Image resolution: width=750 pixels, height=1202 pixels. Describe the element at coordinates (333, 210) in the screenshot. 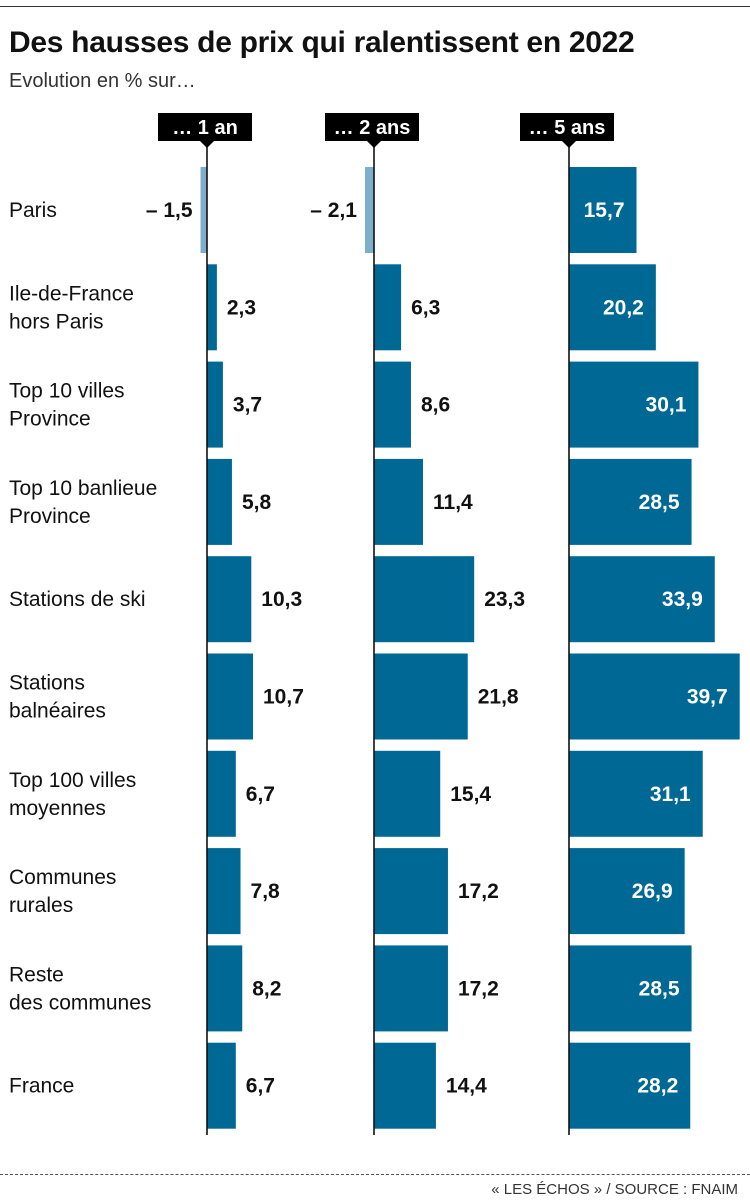

I see `data-label: – 2,1` at that location.